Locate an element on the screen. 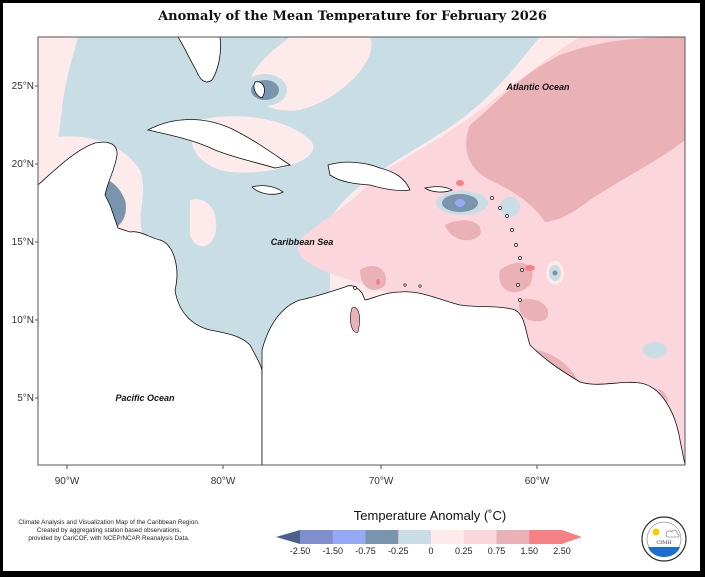  legend-tick-label: -0.25 is located at coordinates (398, 551).